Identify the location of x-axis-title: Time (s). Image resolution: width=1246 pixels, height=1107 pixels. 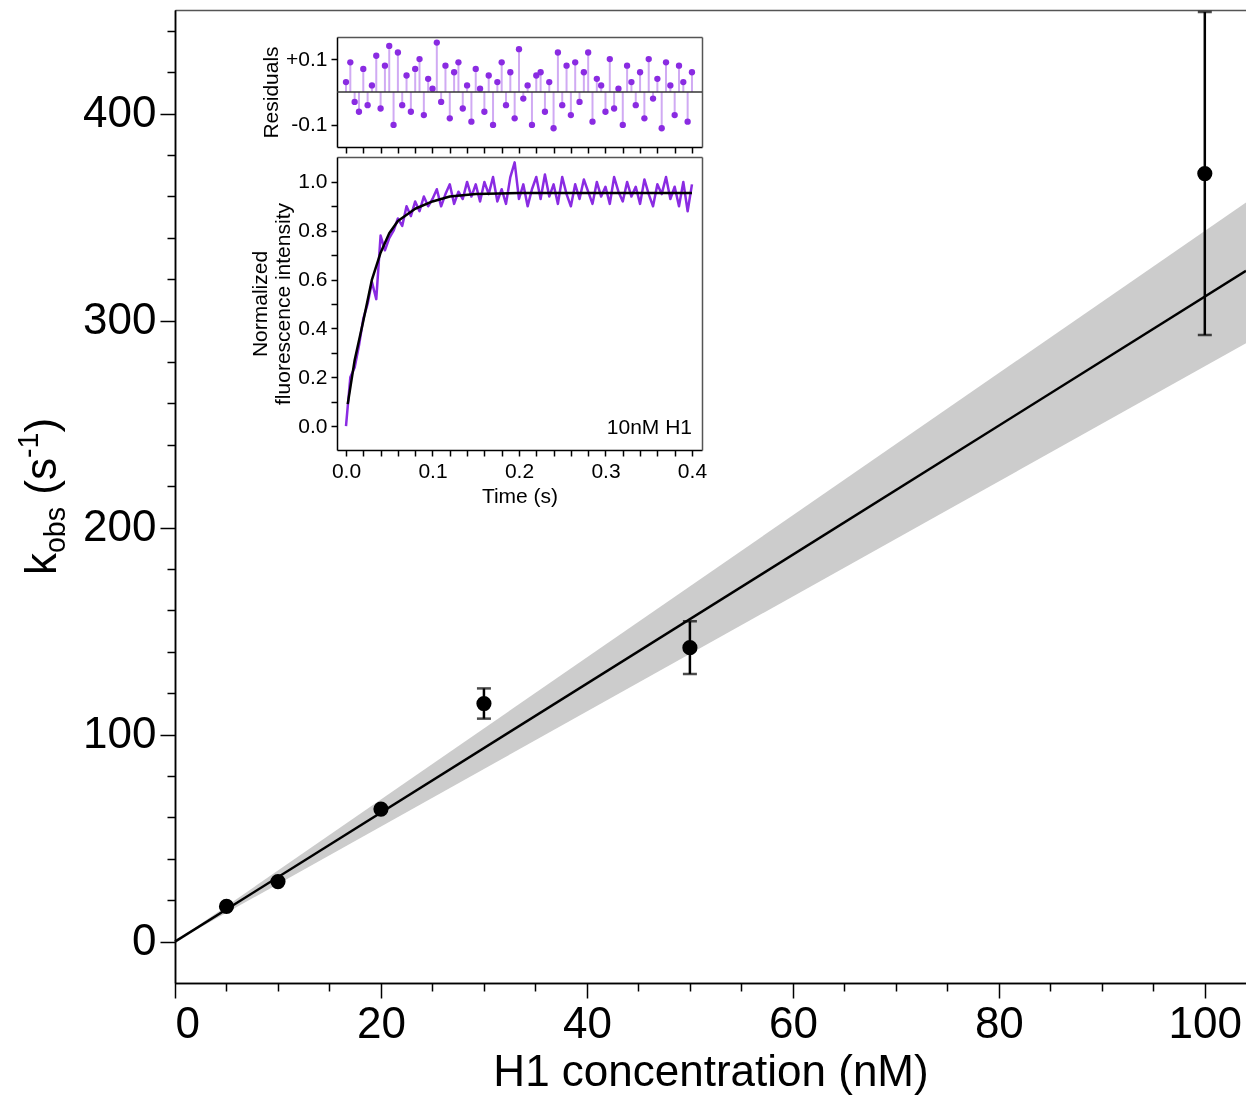
(520, 495).